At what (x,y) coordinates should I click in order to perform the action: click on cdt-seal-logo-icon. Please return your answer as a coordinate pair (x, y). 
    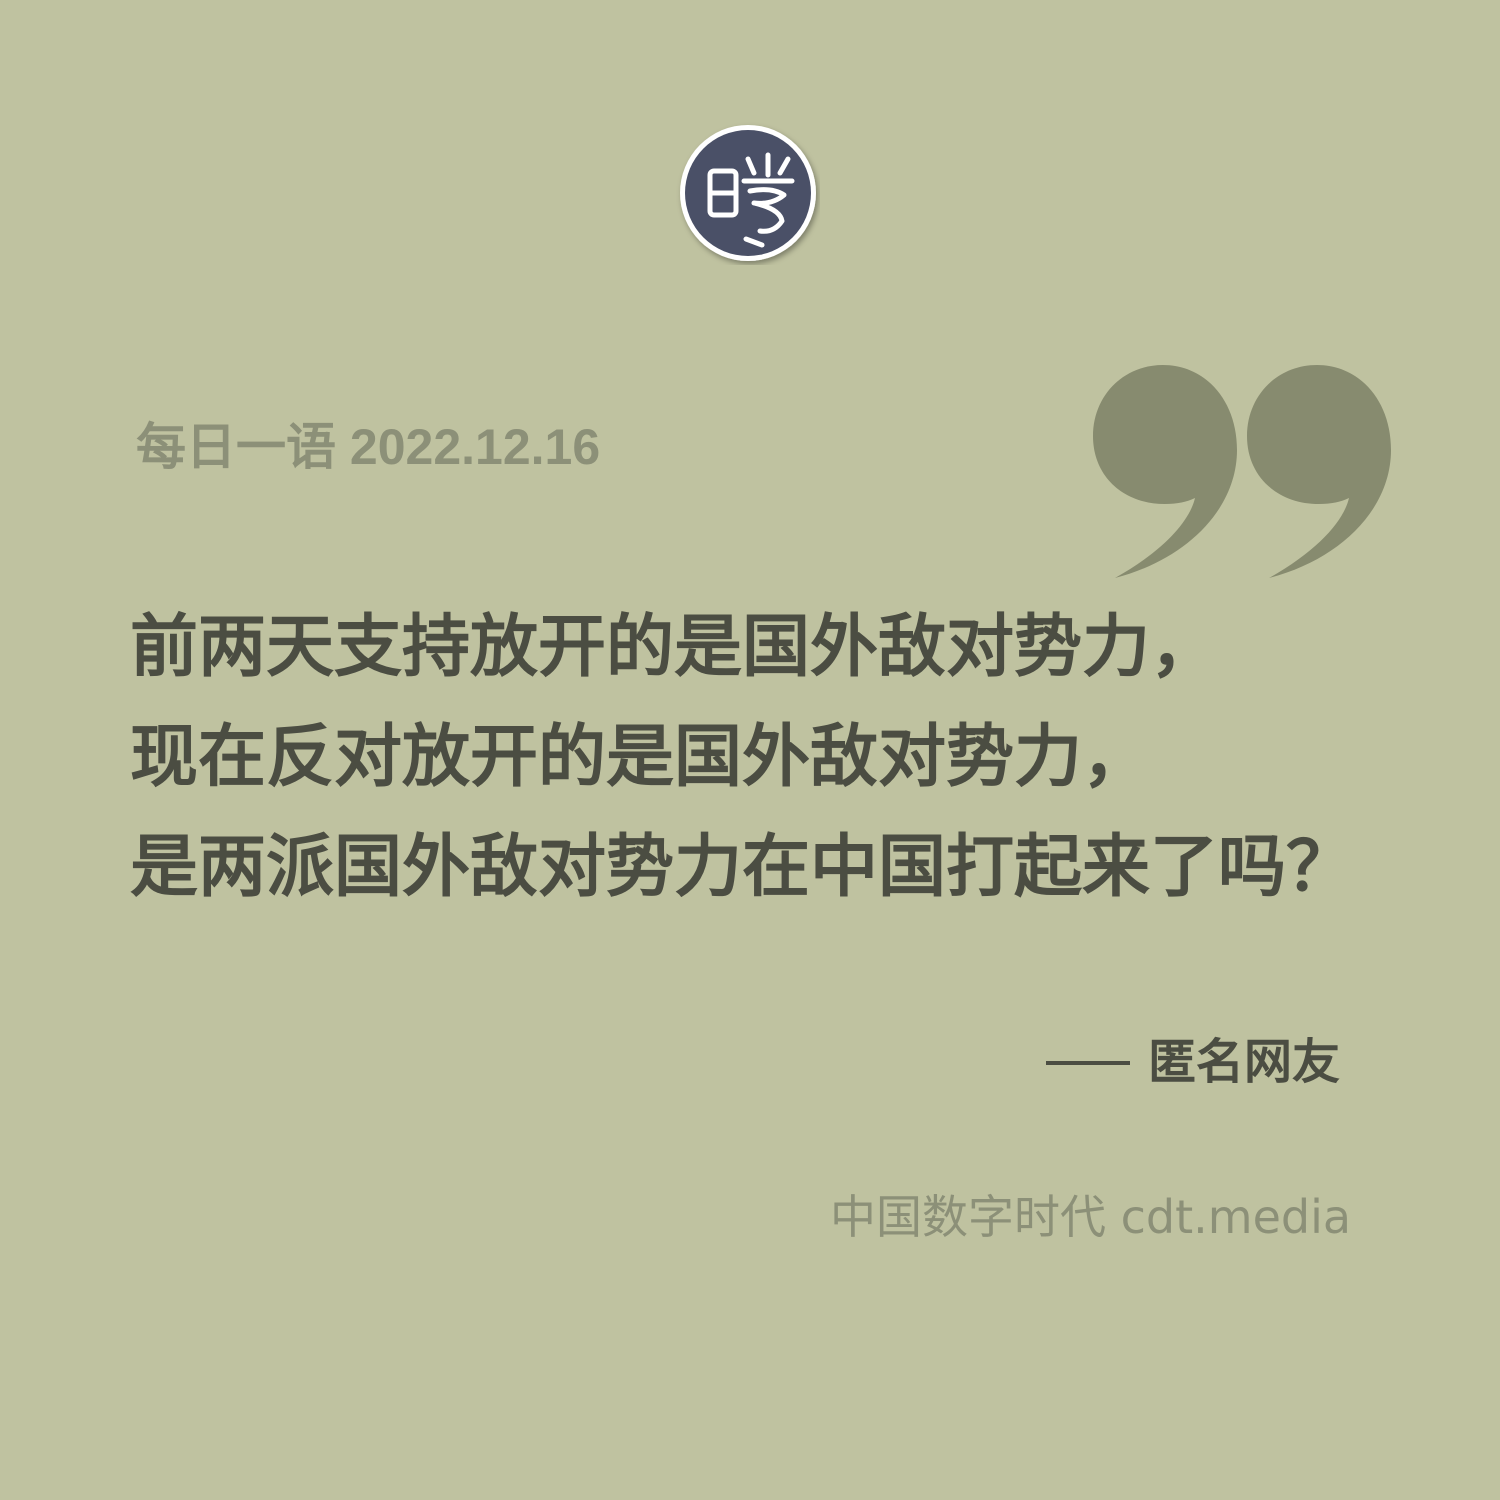
    Looking at the image, I should click on (748, 193).